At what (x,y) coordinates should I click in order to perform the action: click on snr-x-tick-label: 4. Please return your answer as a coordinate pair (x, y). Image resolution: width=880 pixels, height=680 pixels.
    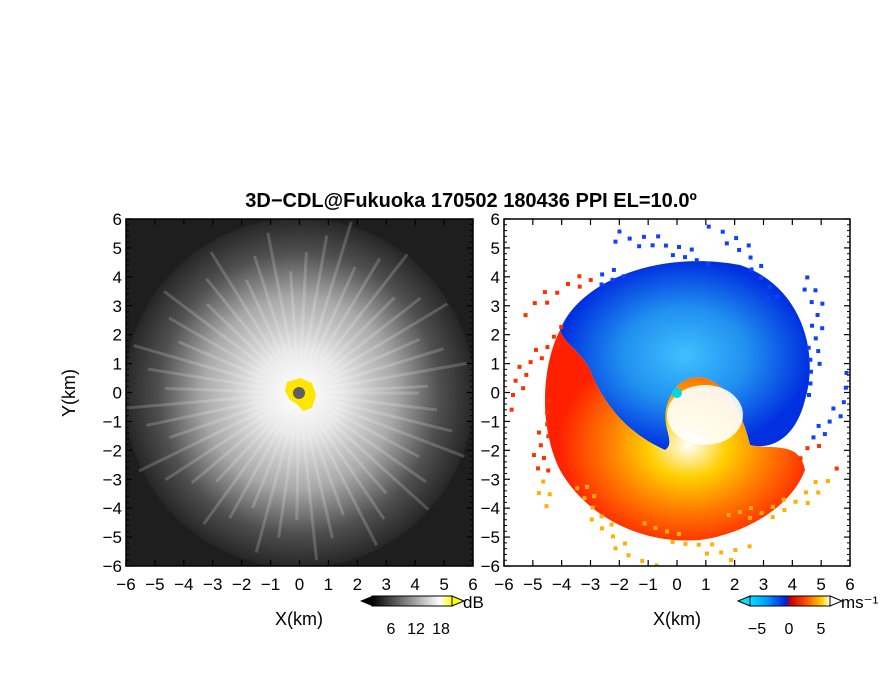
    Looking at the image, I should click on (414, 584).